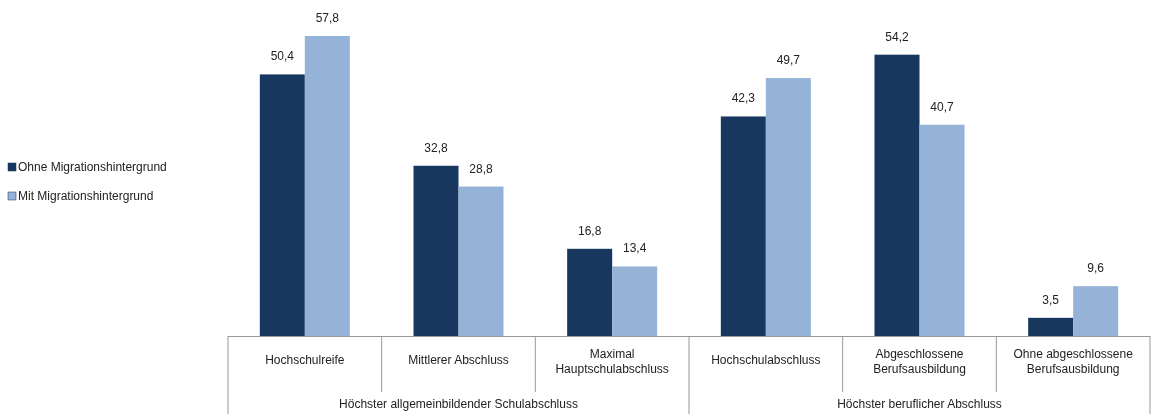 This screenshot has height=414, width=1155. What do you see at coordinates (634, 248) in the screenshot?
I see `data-label: 13,4` at bounding box center [634, 248].